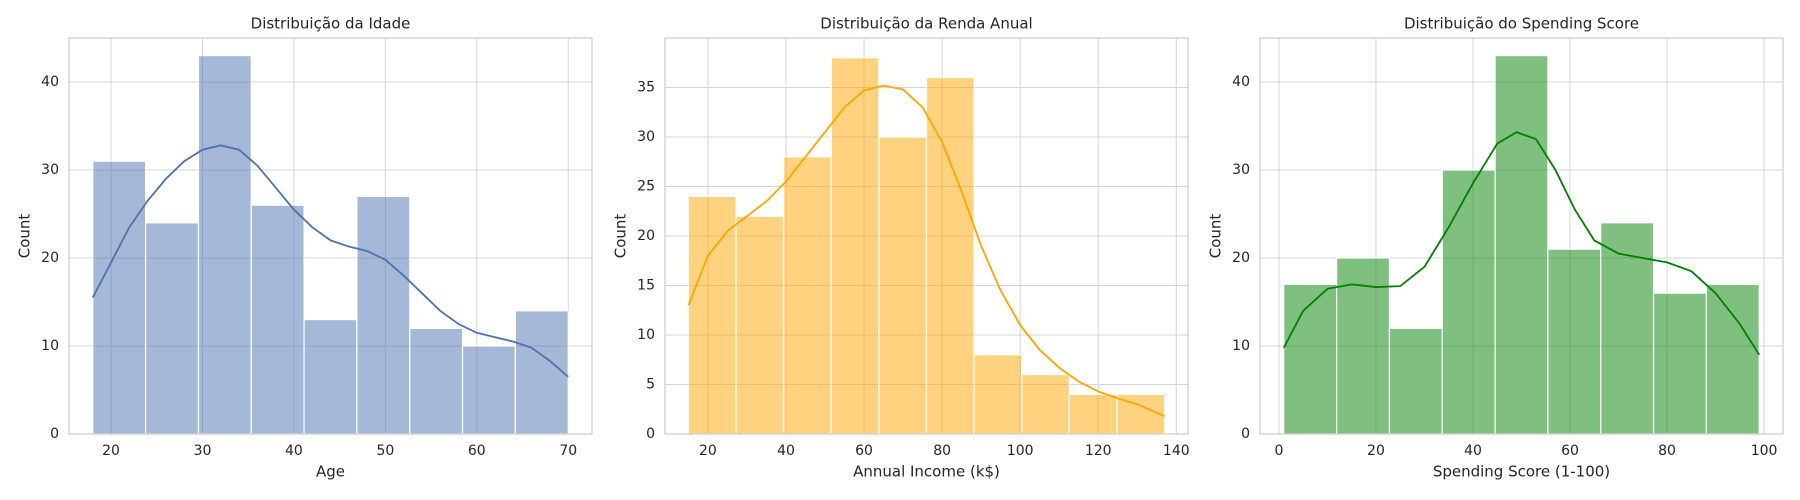  Describe the element at coordinates (926, 472) in the screenshot. I see `x-axis-label: Annual Income (k$)` at that location.